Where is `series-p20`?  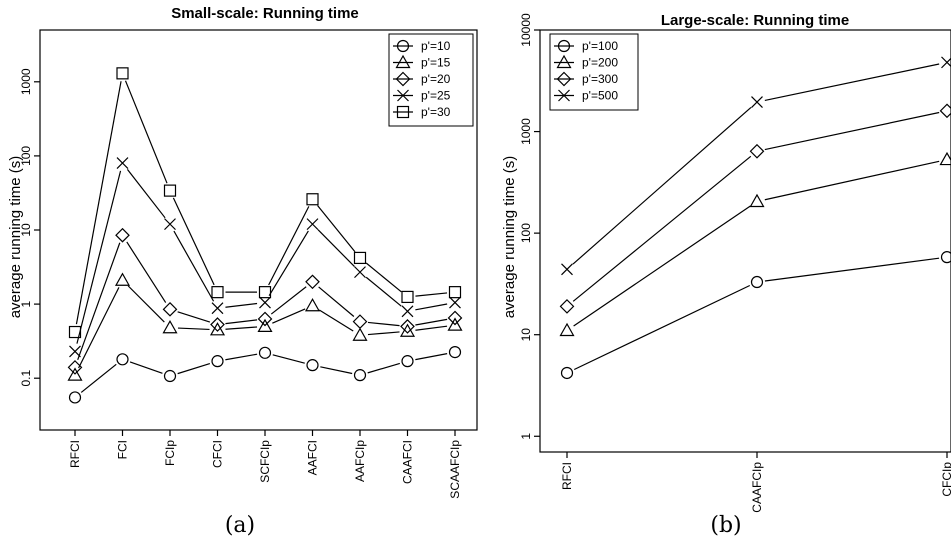 series-p20 is located at coordinates (265, 301).